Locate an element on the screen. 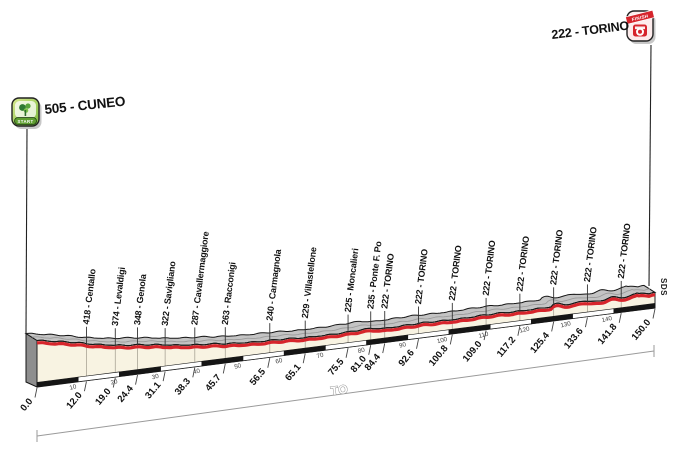 The height and width of the screenshot is (461, 680). ruler-number: 130 is located at coordinates (566, 324).